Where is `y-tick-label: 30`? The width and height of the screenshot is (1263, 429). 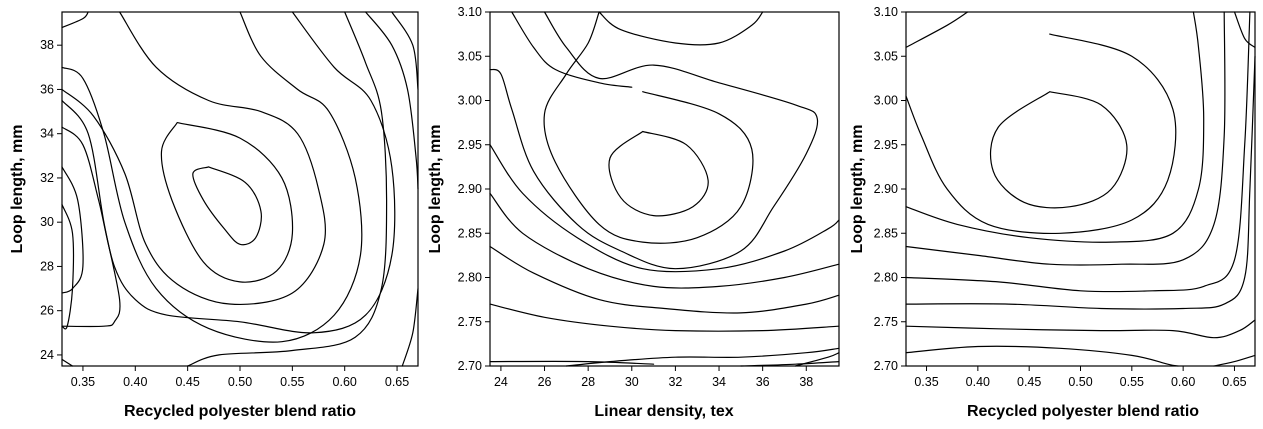 y-tick-label: 30 is located at coordinates (47, 222).